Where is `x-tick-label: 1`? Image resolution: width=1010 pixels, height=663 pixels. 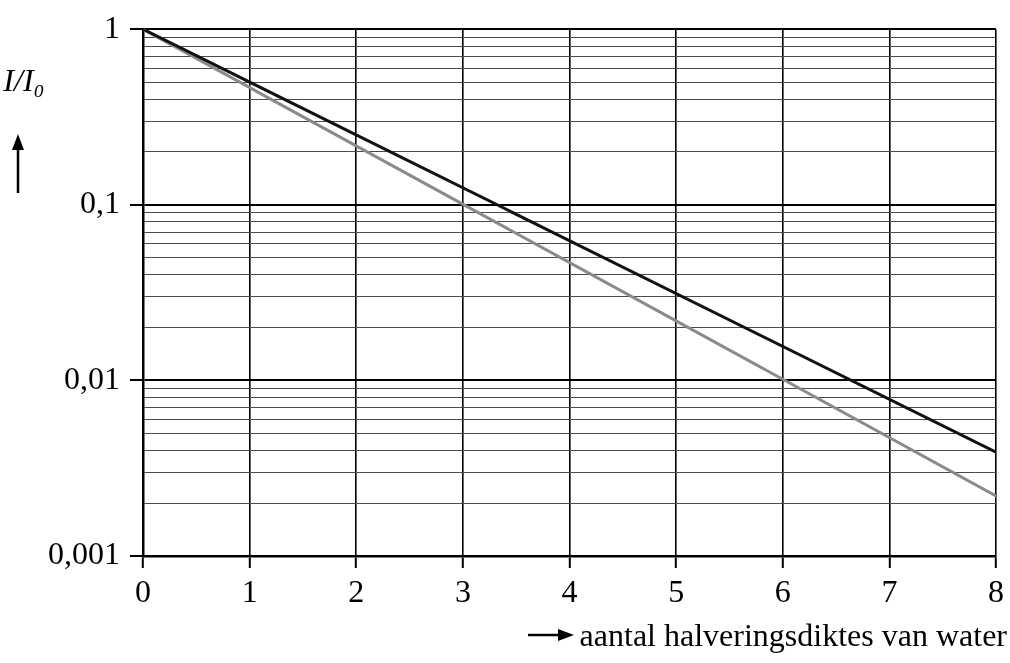
x-tick-label: 1 is located at coordinates (249, 590).